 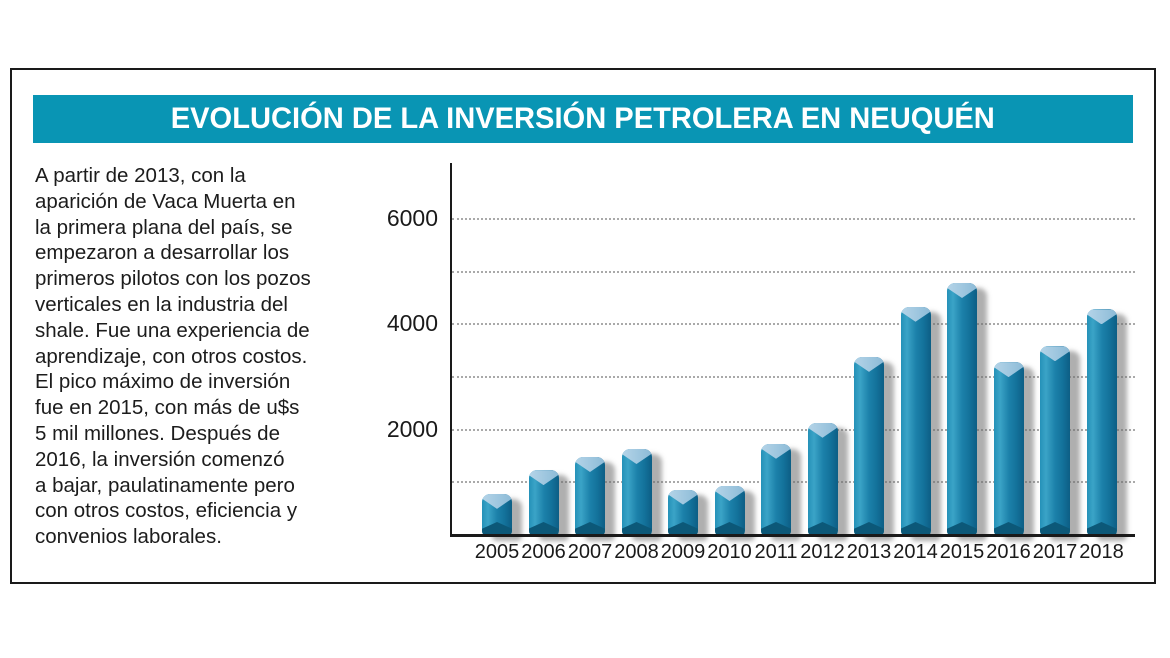 What do you see at coordinates (171, 356) in the screenshot?
I see `description-line: aprendizaje, con otros costos.` at bounding box center [171, 356].